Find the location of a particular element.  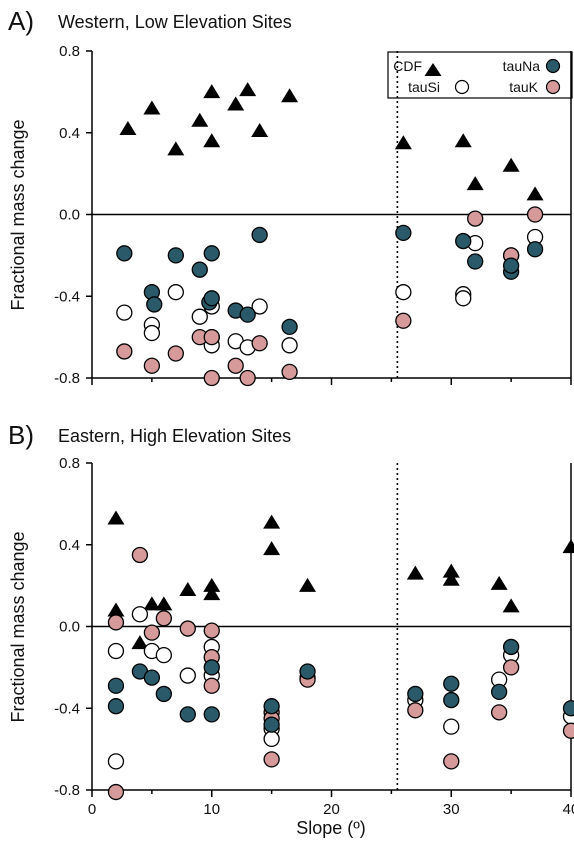

legend-marker-tauk is located at coordinates (553, 87).